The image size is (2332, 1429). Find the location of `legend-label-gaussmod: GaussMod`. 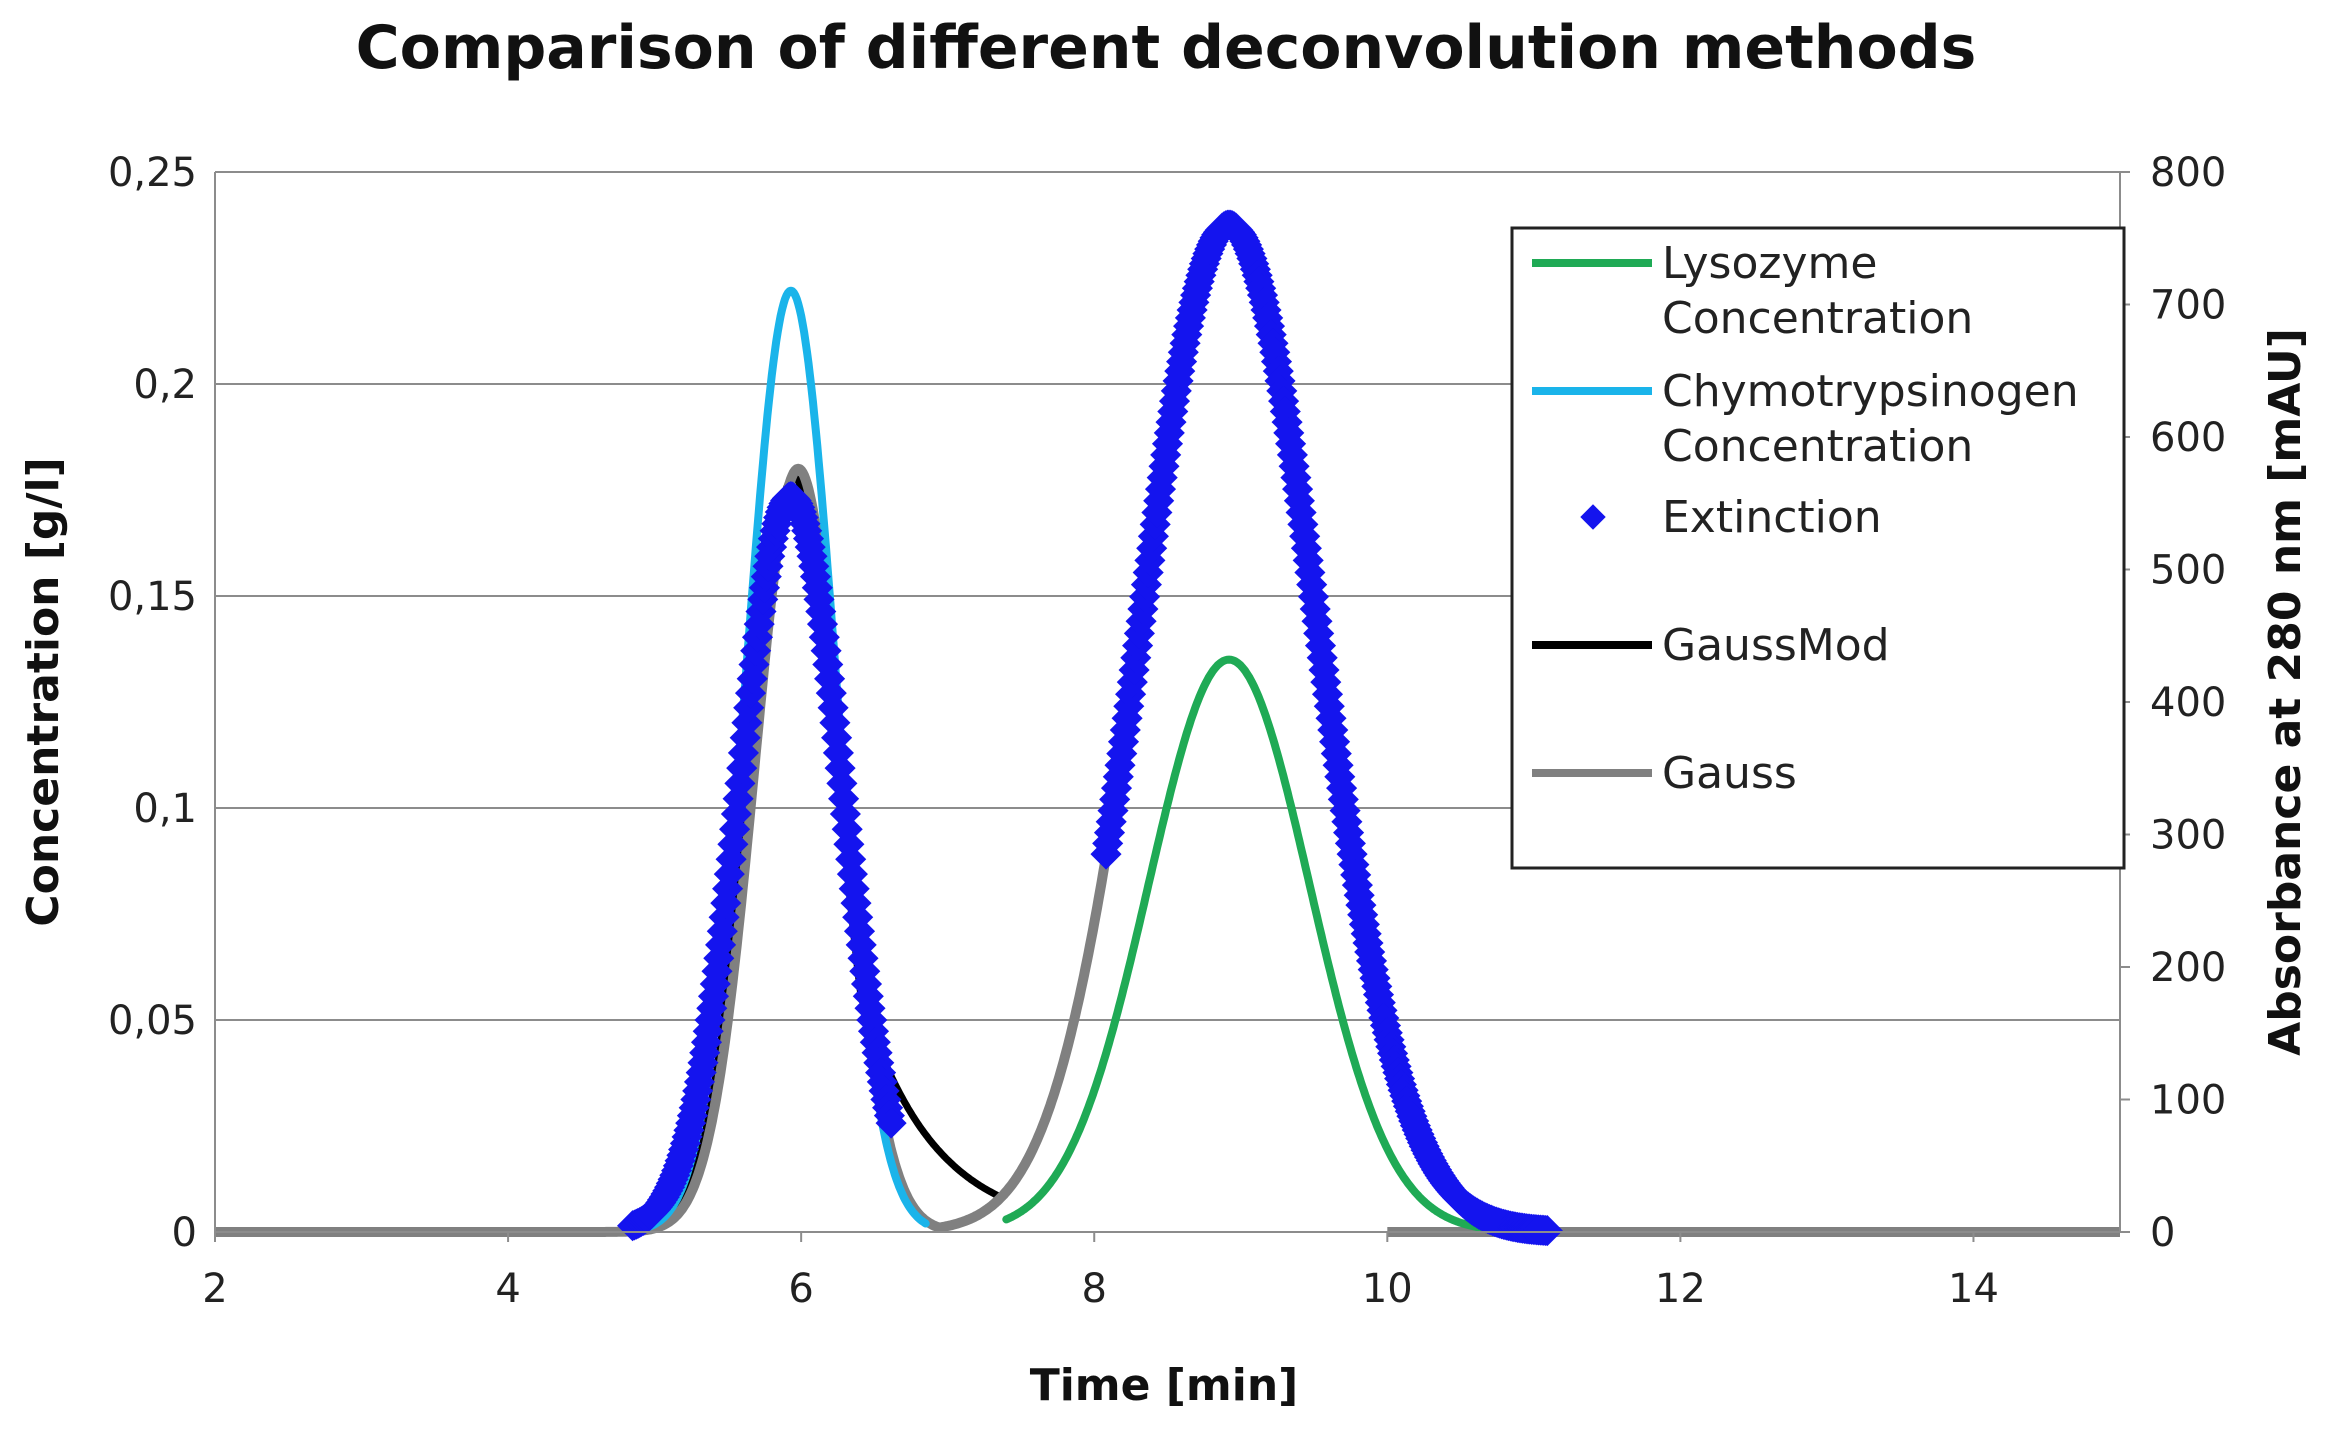

legend-label-gaussmod: GaussMod is located at coordinates (1776, 645).